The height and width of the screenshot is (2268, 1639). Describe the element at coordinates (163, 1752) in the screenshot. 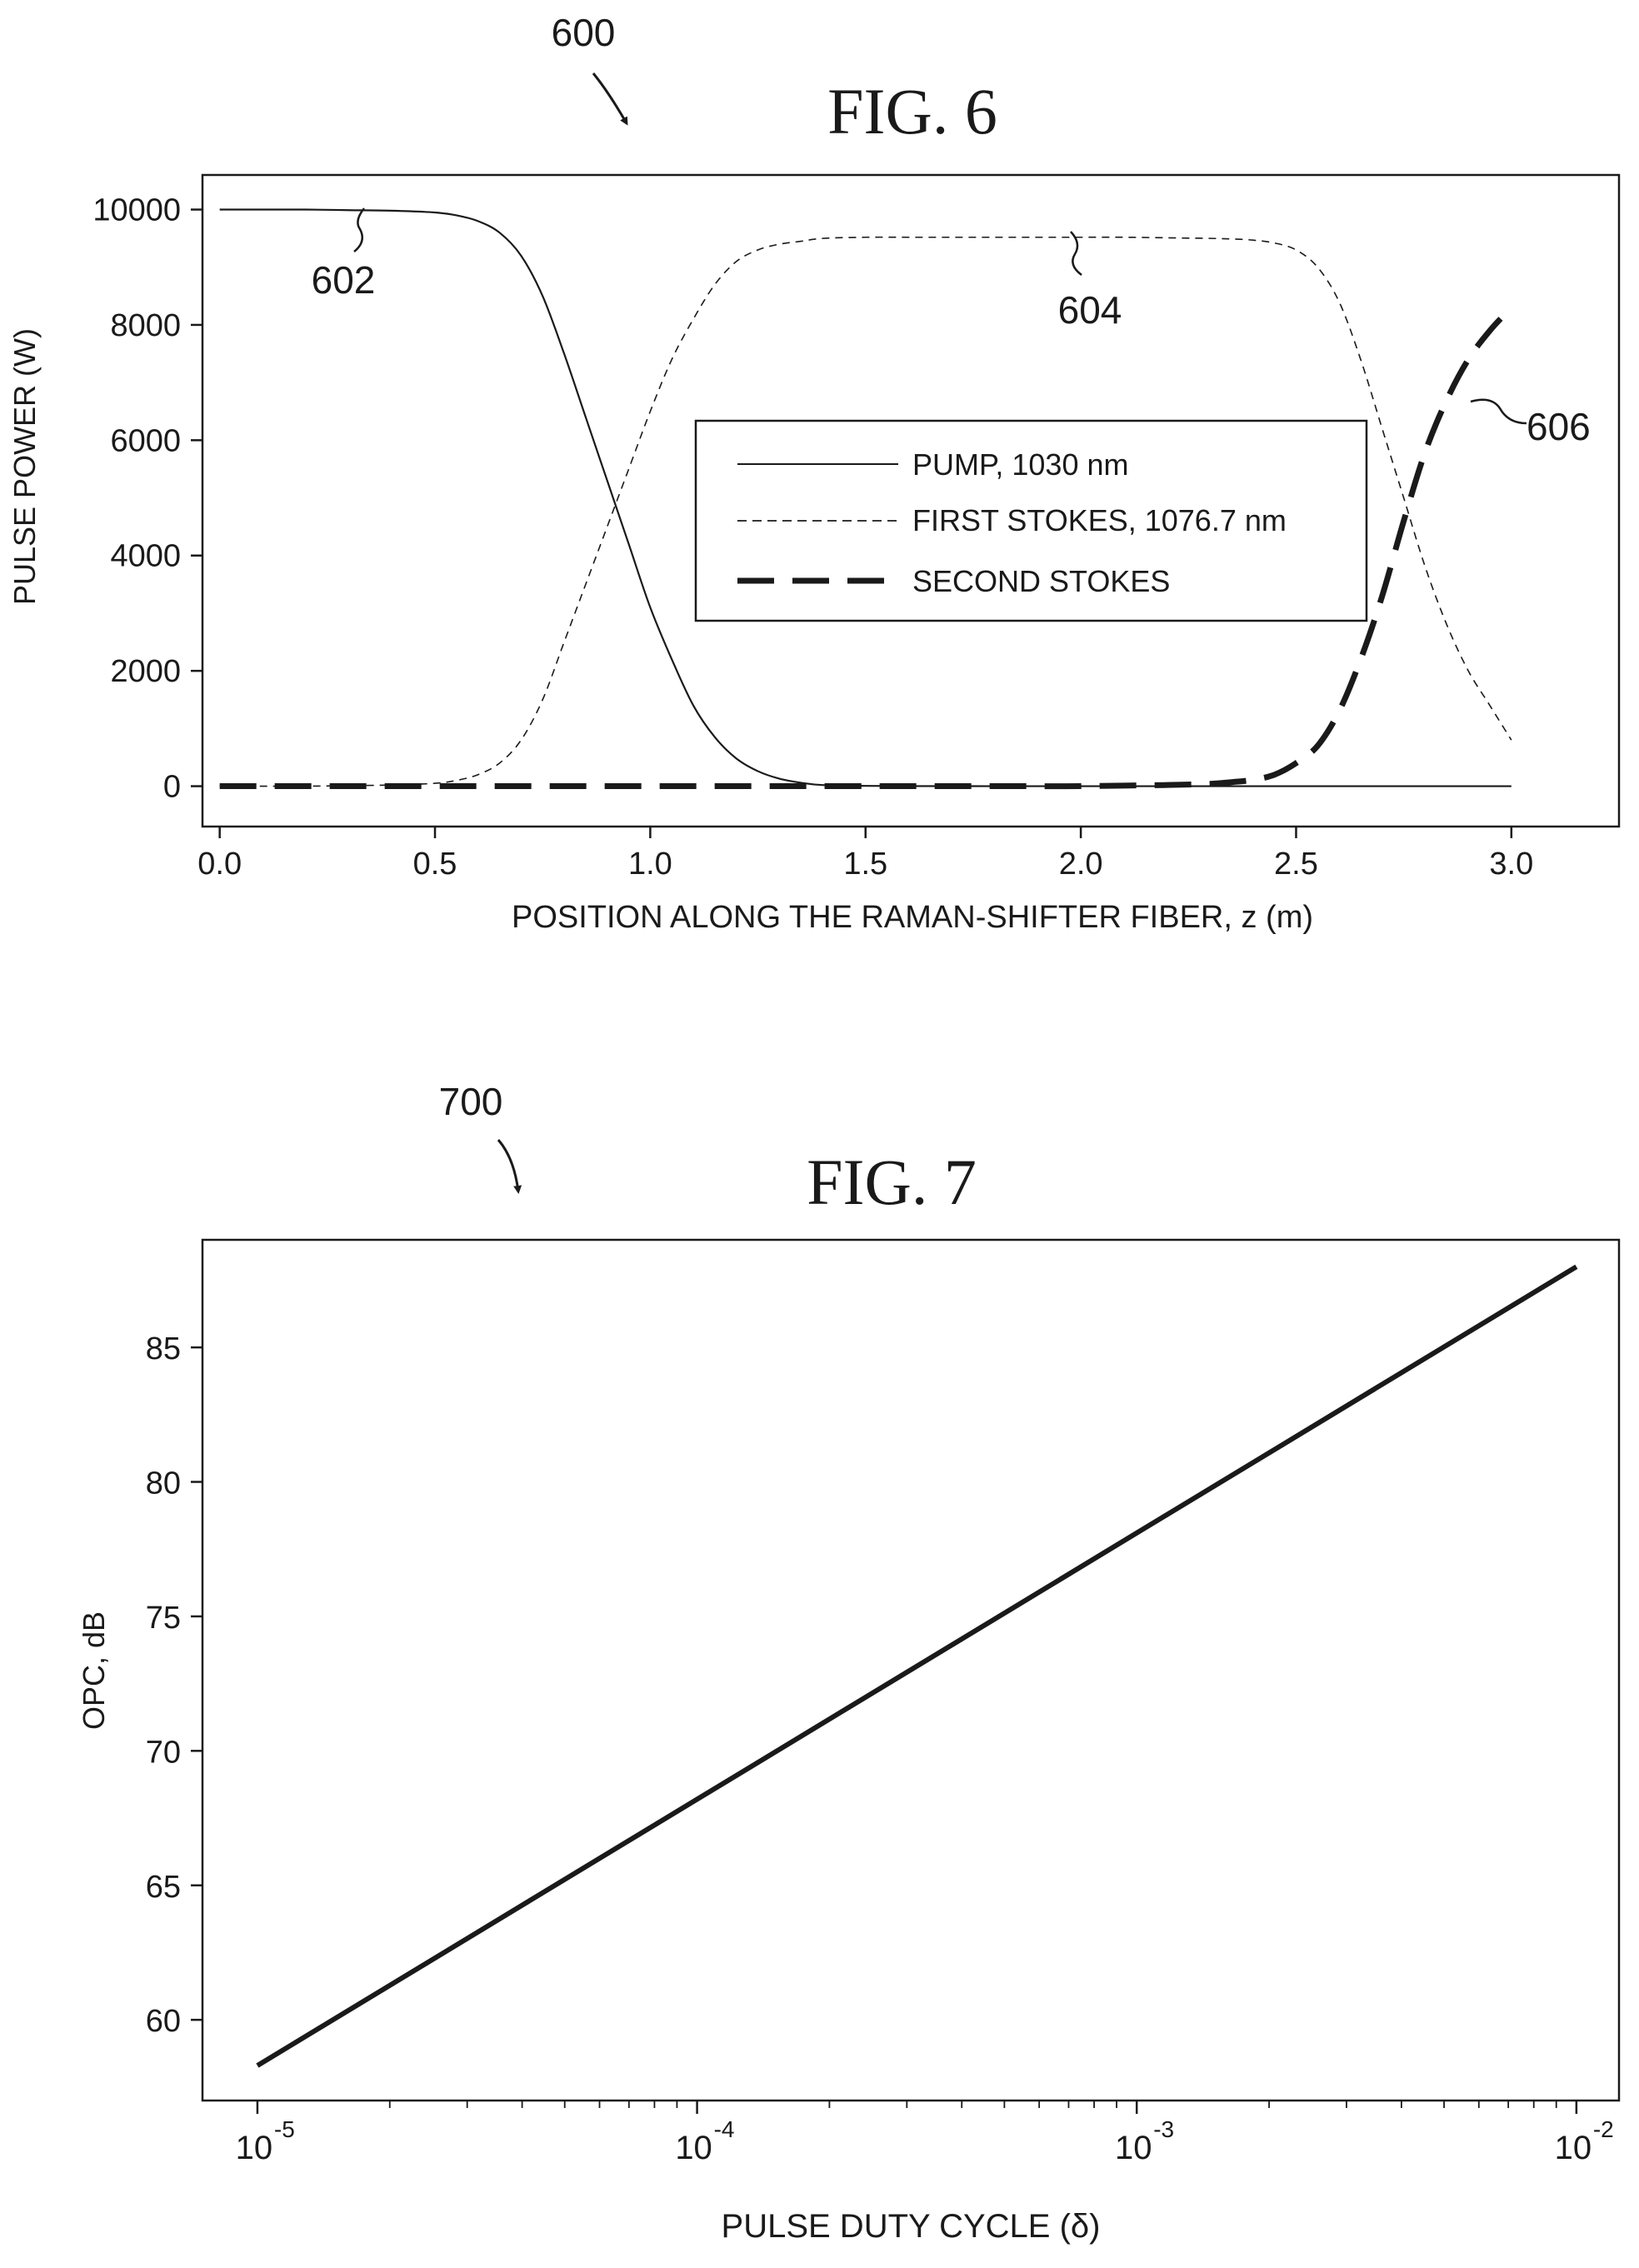

I see `fig7-y-tick-label: 70` at that location.